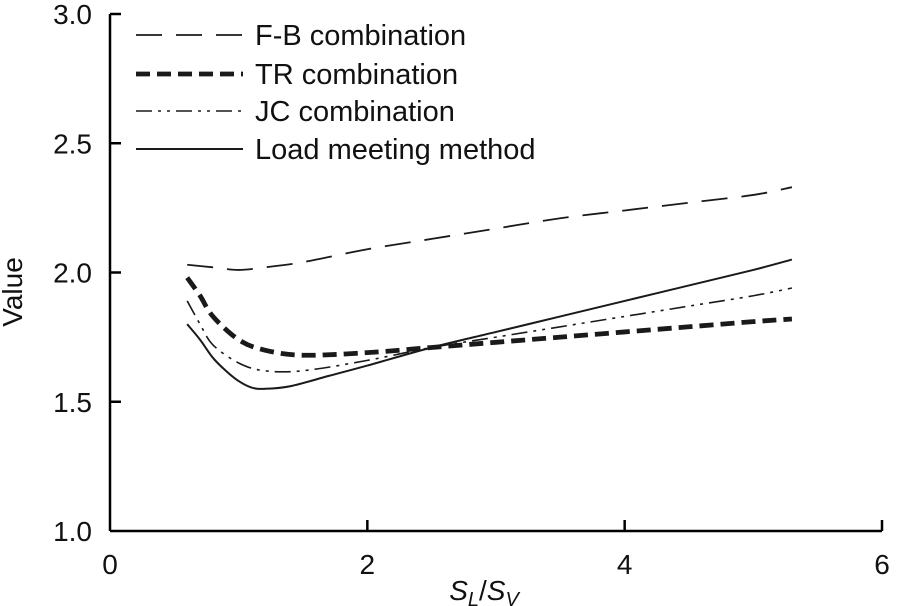 The width and height of the screenshot is (900, 606). I want to click on x-tick-label-2: 2, so click(368, 564).